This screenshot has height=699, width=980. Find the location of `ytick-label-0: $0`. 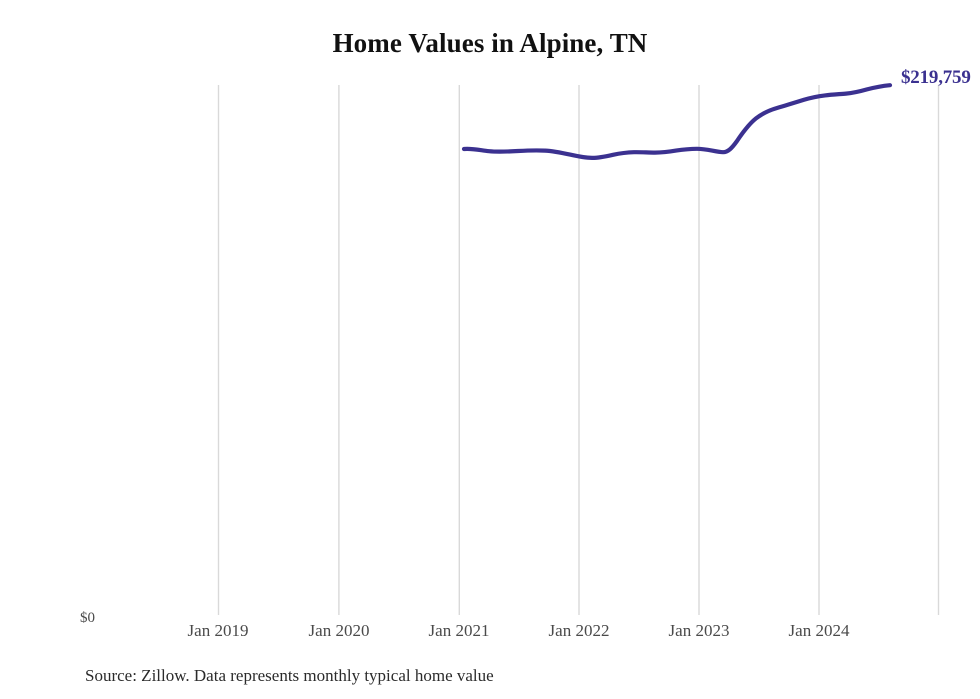

ytick-label-0: $0 is located at coordinates (87, 618).